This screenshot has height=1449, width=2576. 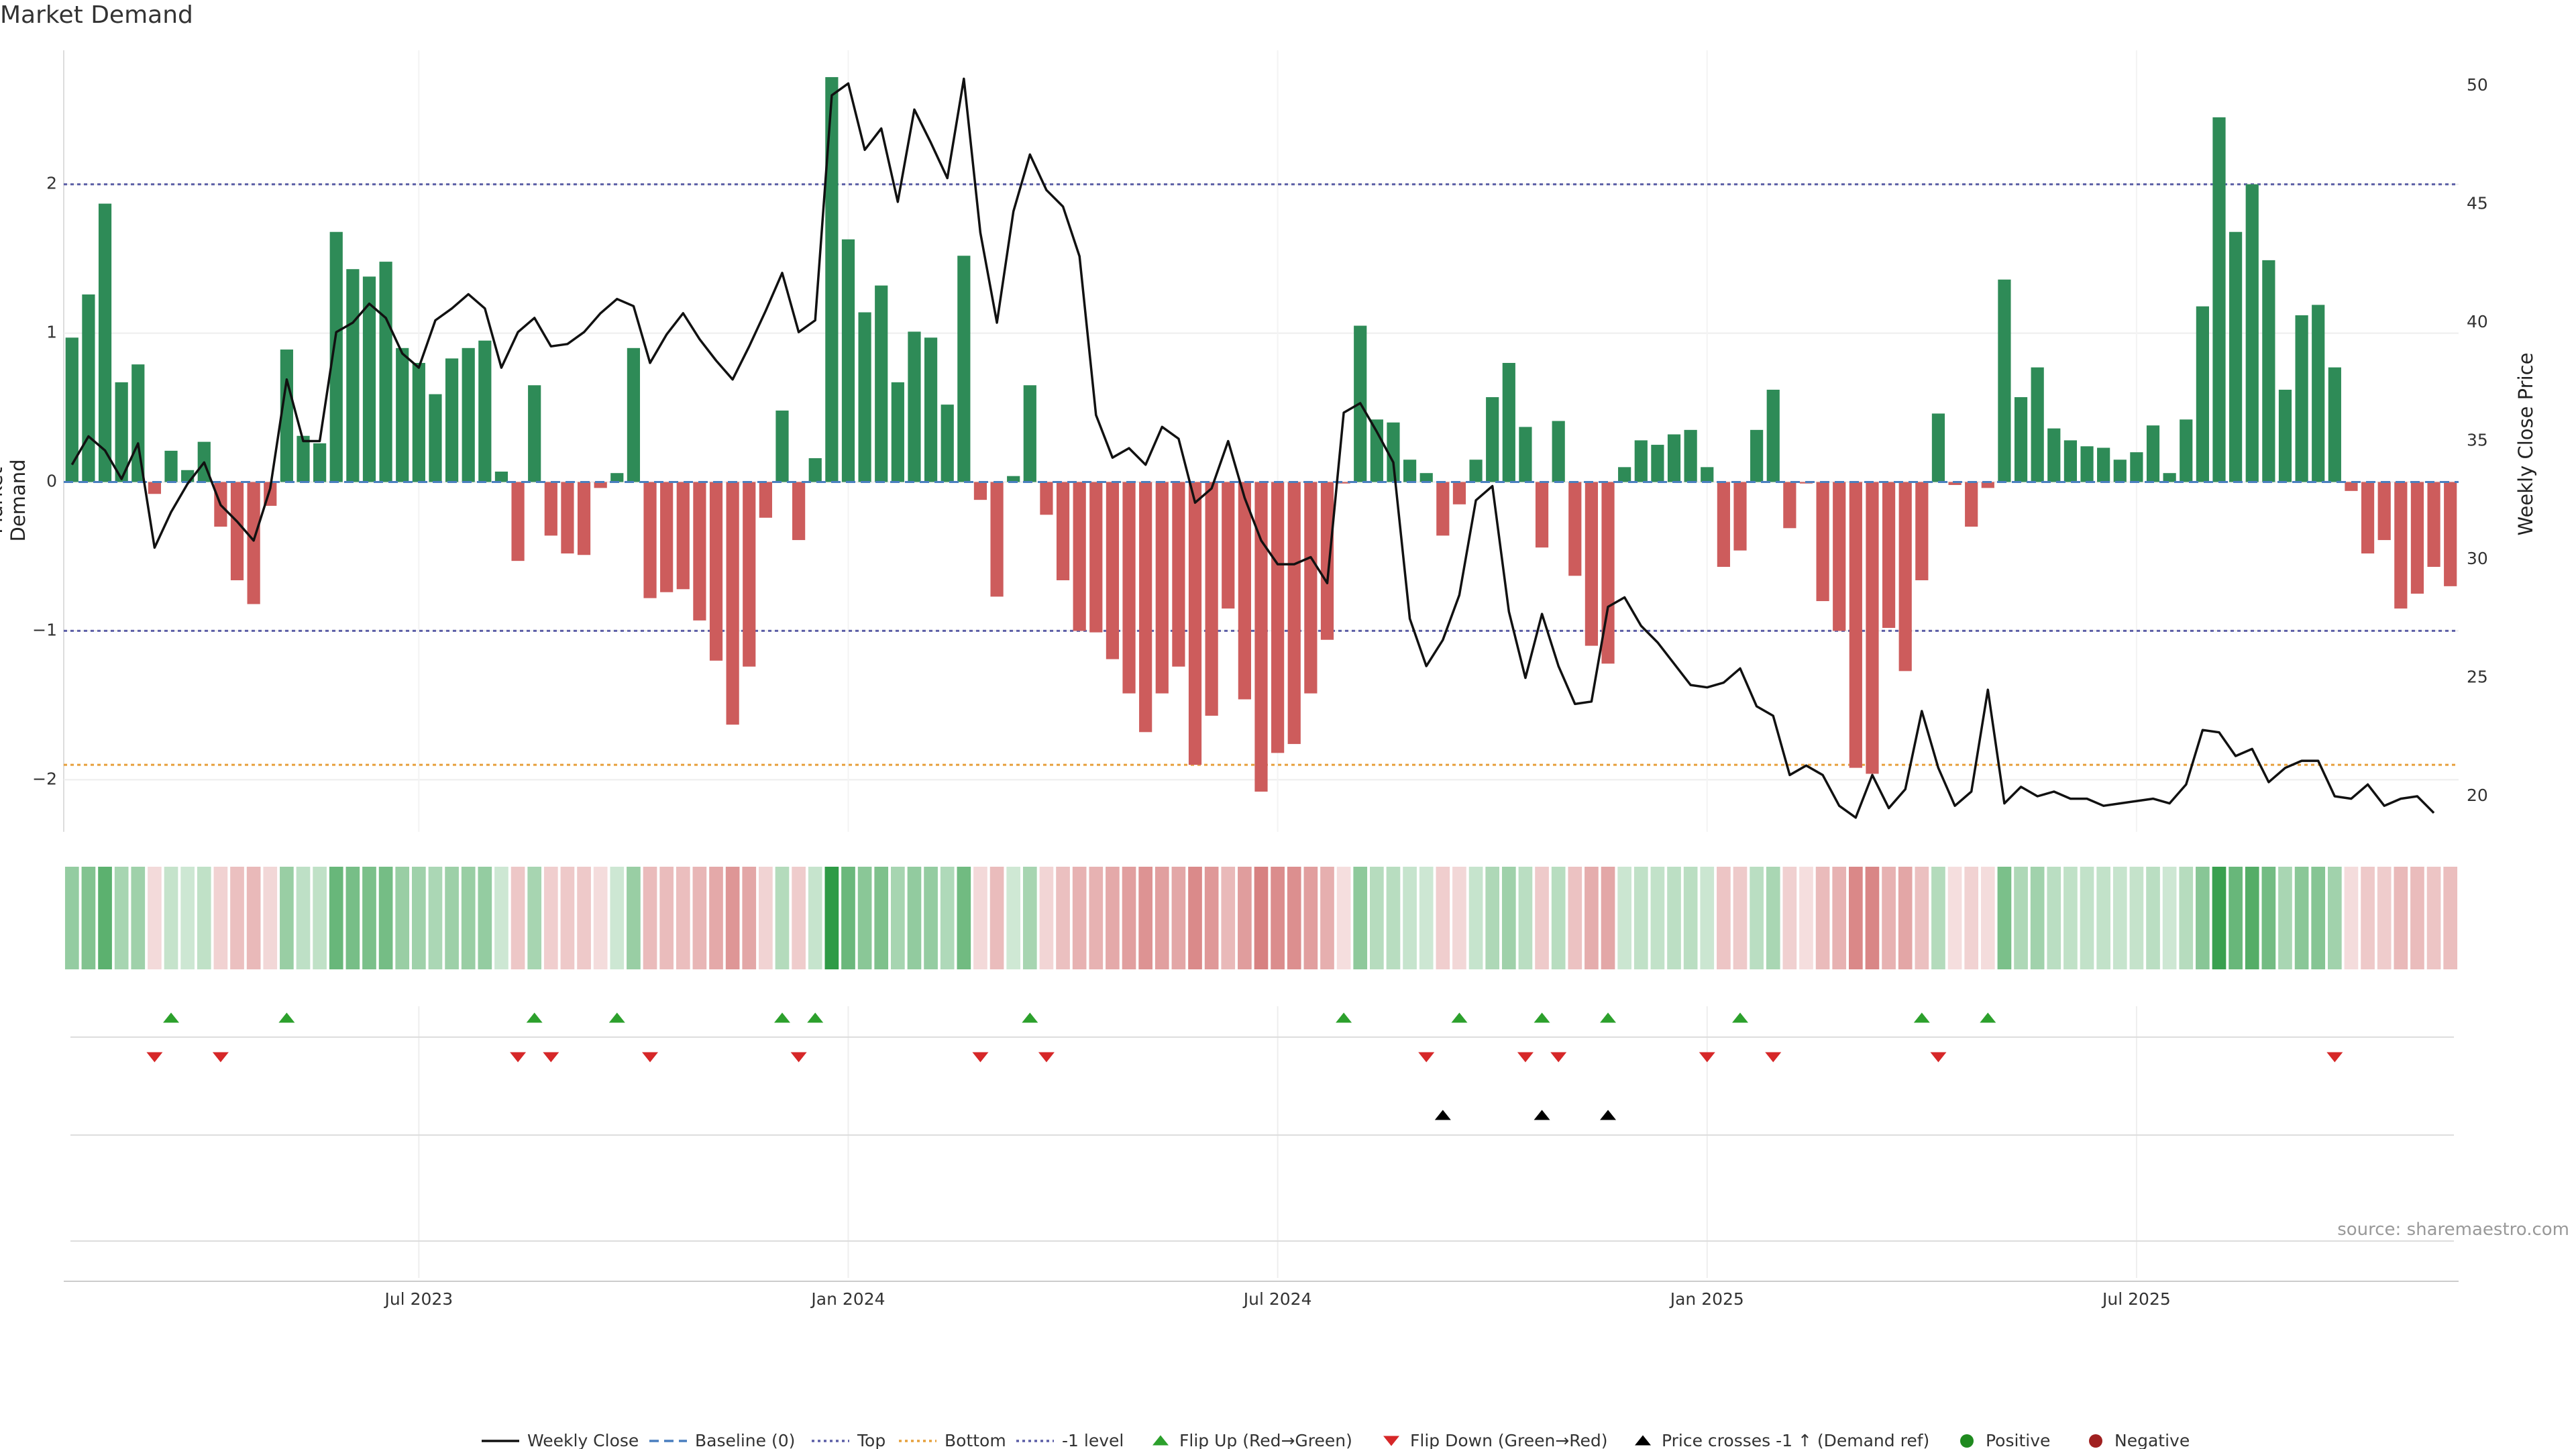 I want to click on x-tick-label: Jan 2025, so click(x=1706, y=1299).